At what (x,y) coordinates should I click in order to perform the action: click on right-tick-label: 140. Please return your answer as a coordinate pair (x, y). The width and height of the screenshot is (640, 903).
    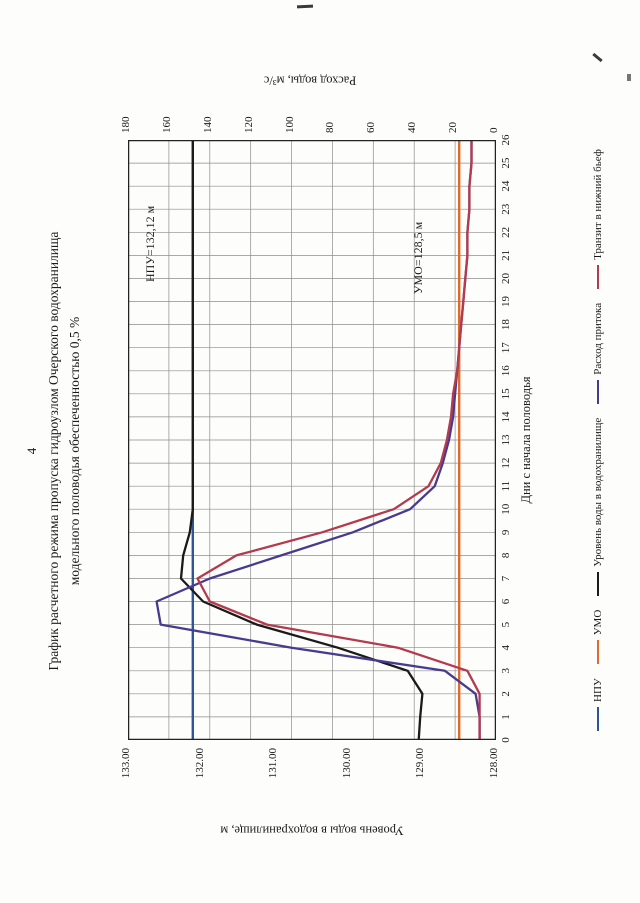
    Looking at the image, I should click on (207, 125).